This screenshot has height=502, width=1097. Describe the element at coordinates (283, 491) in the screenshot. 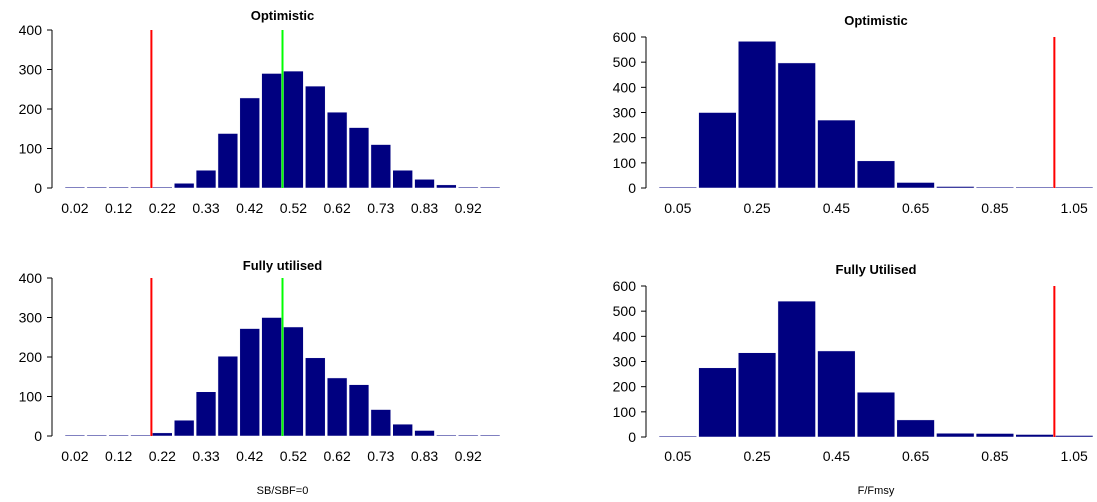

I see `x-axis-label: SB/SBF=0` at that location.